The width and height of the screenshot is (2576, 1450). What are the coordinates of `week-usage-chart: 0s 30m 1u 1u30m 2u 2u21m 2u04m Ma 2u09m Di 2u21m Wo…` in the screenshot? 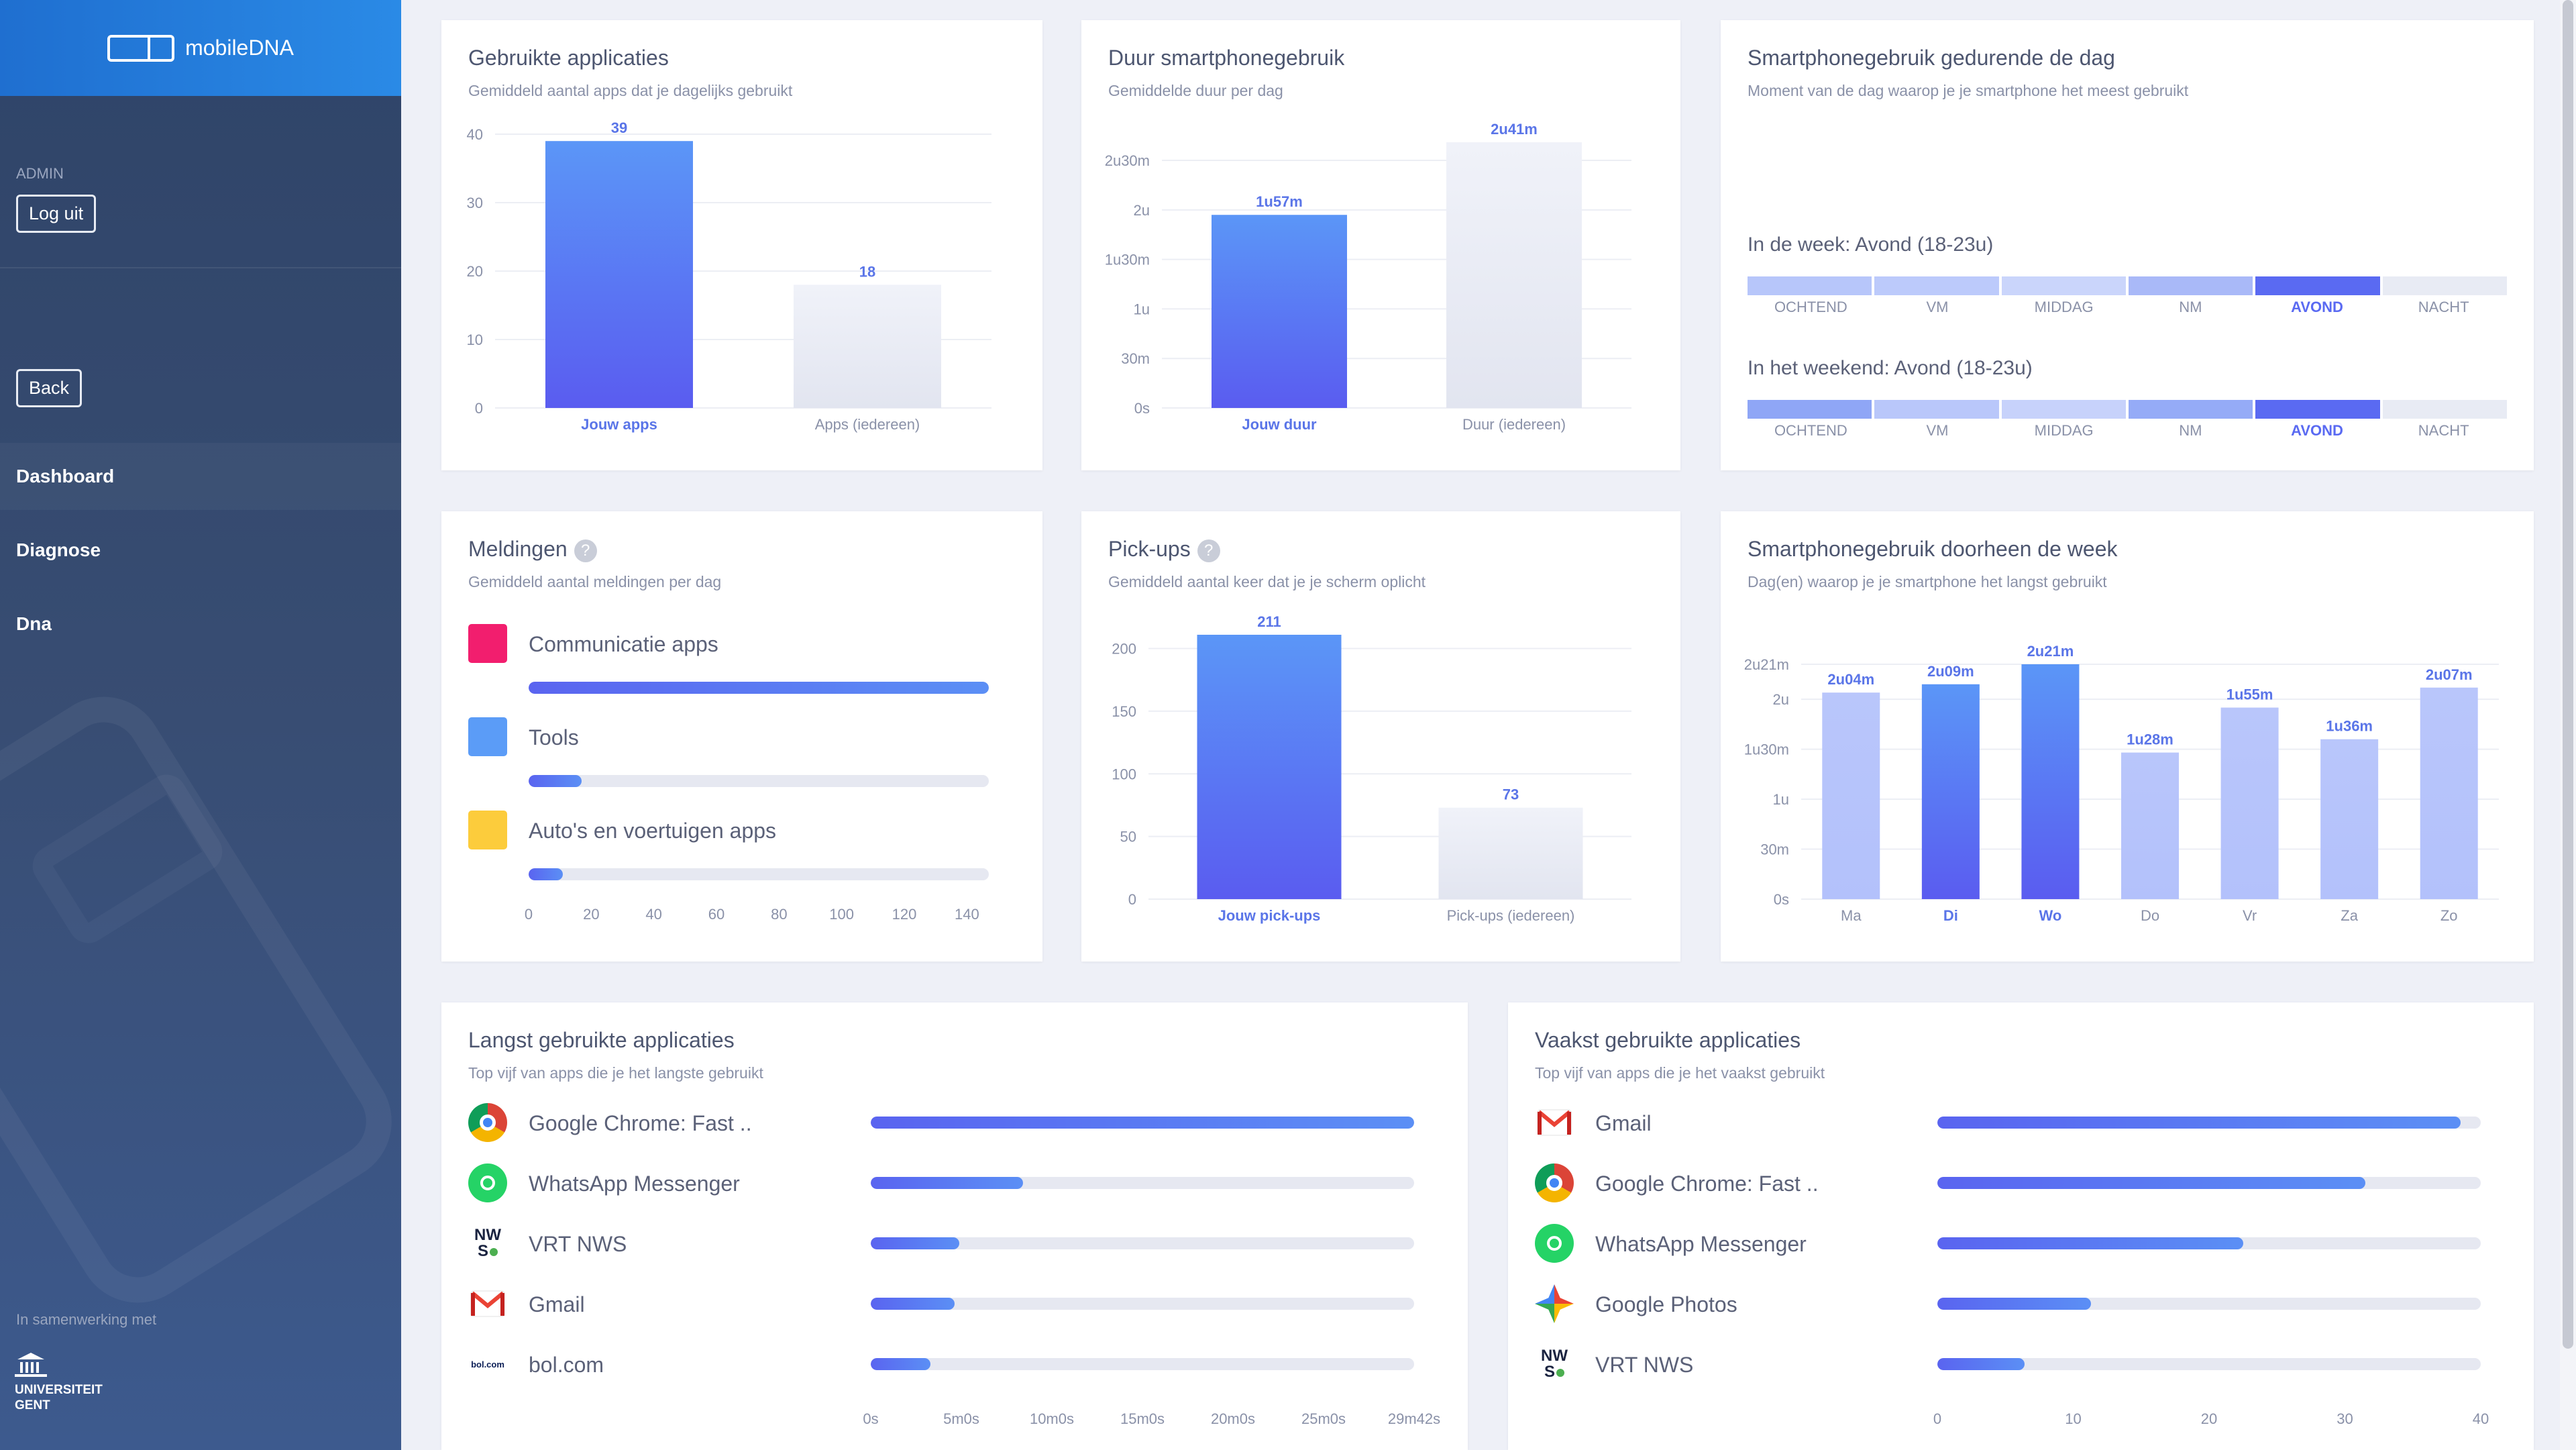 It's located at (2121, 783).